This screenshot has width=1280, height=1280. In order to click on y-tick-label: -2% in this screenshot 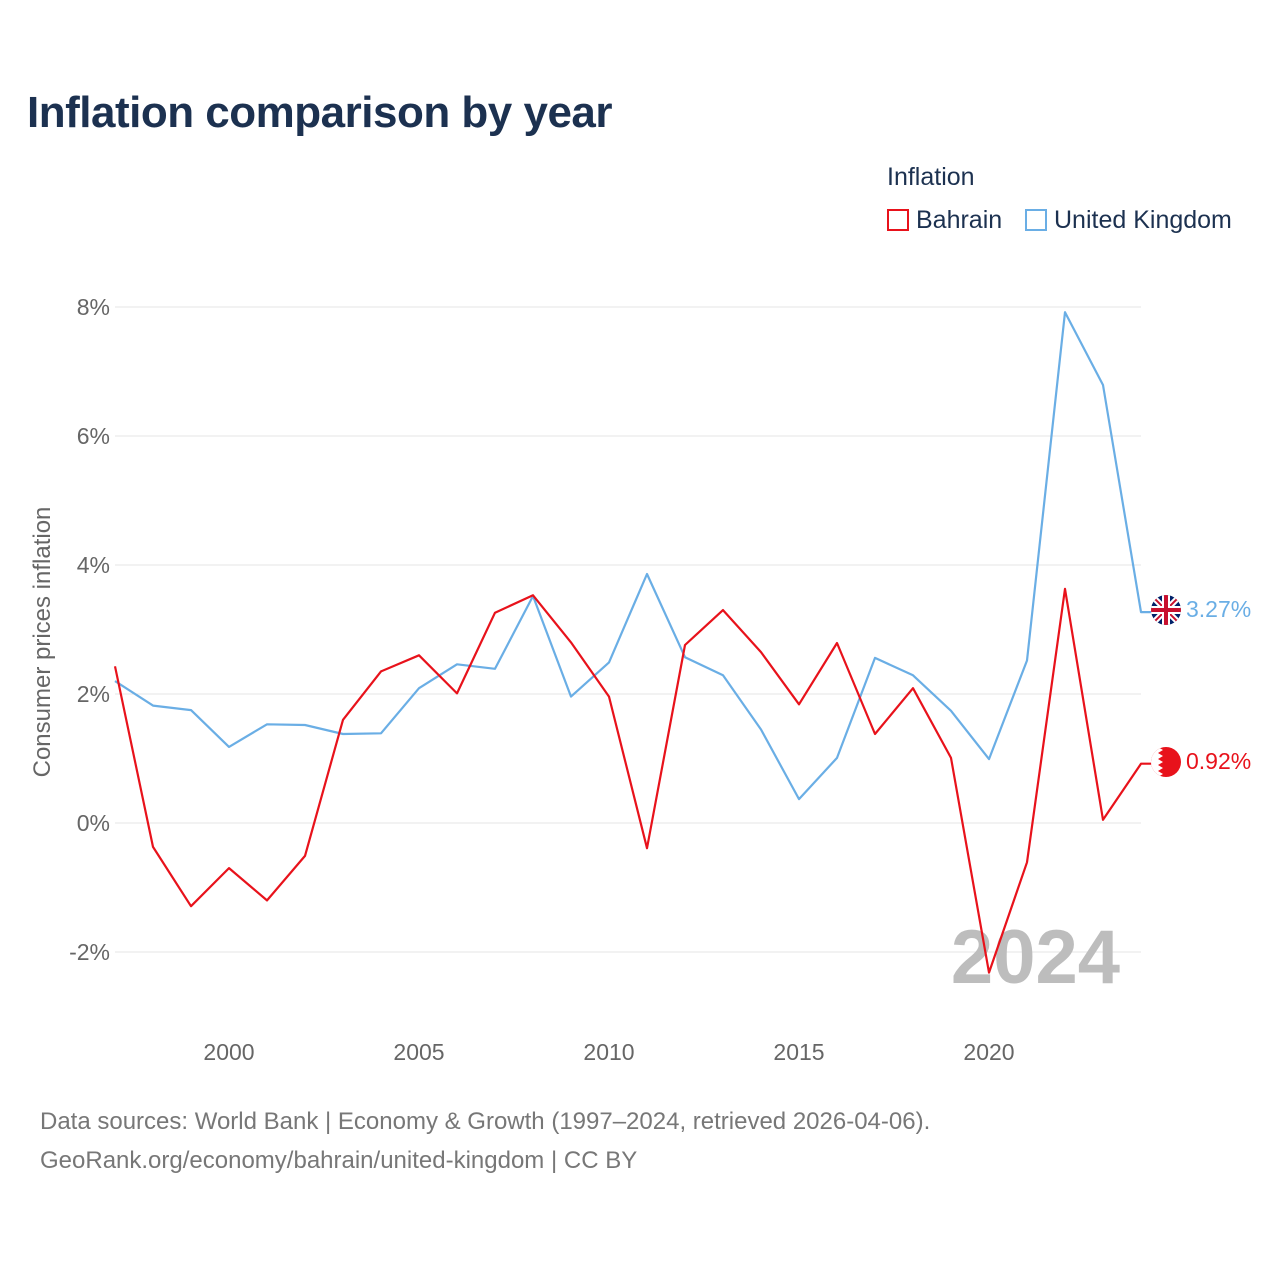, I will do `click(89, 952)`.